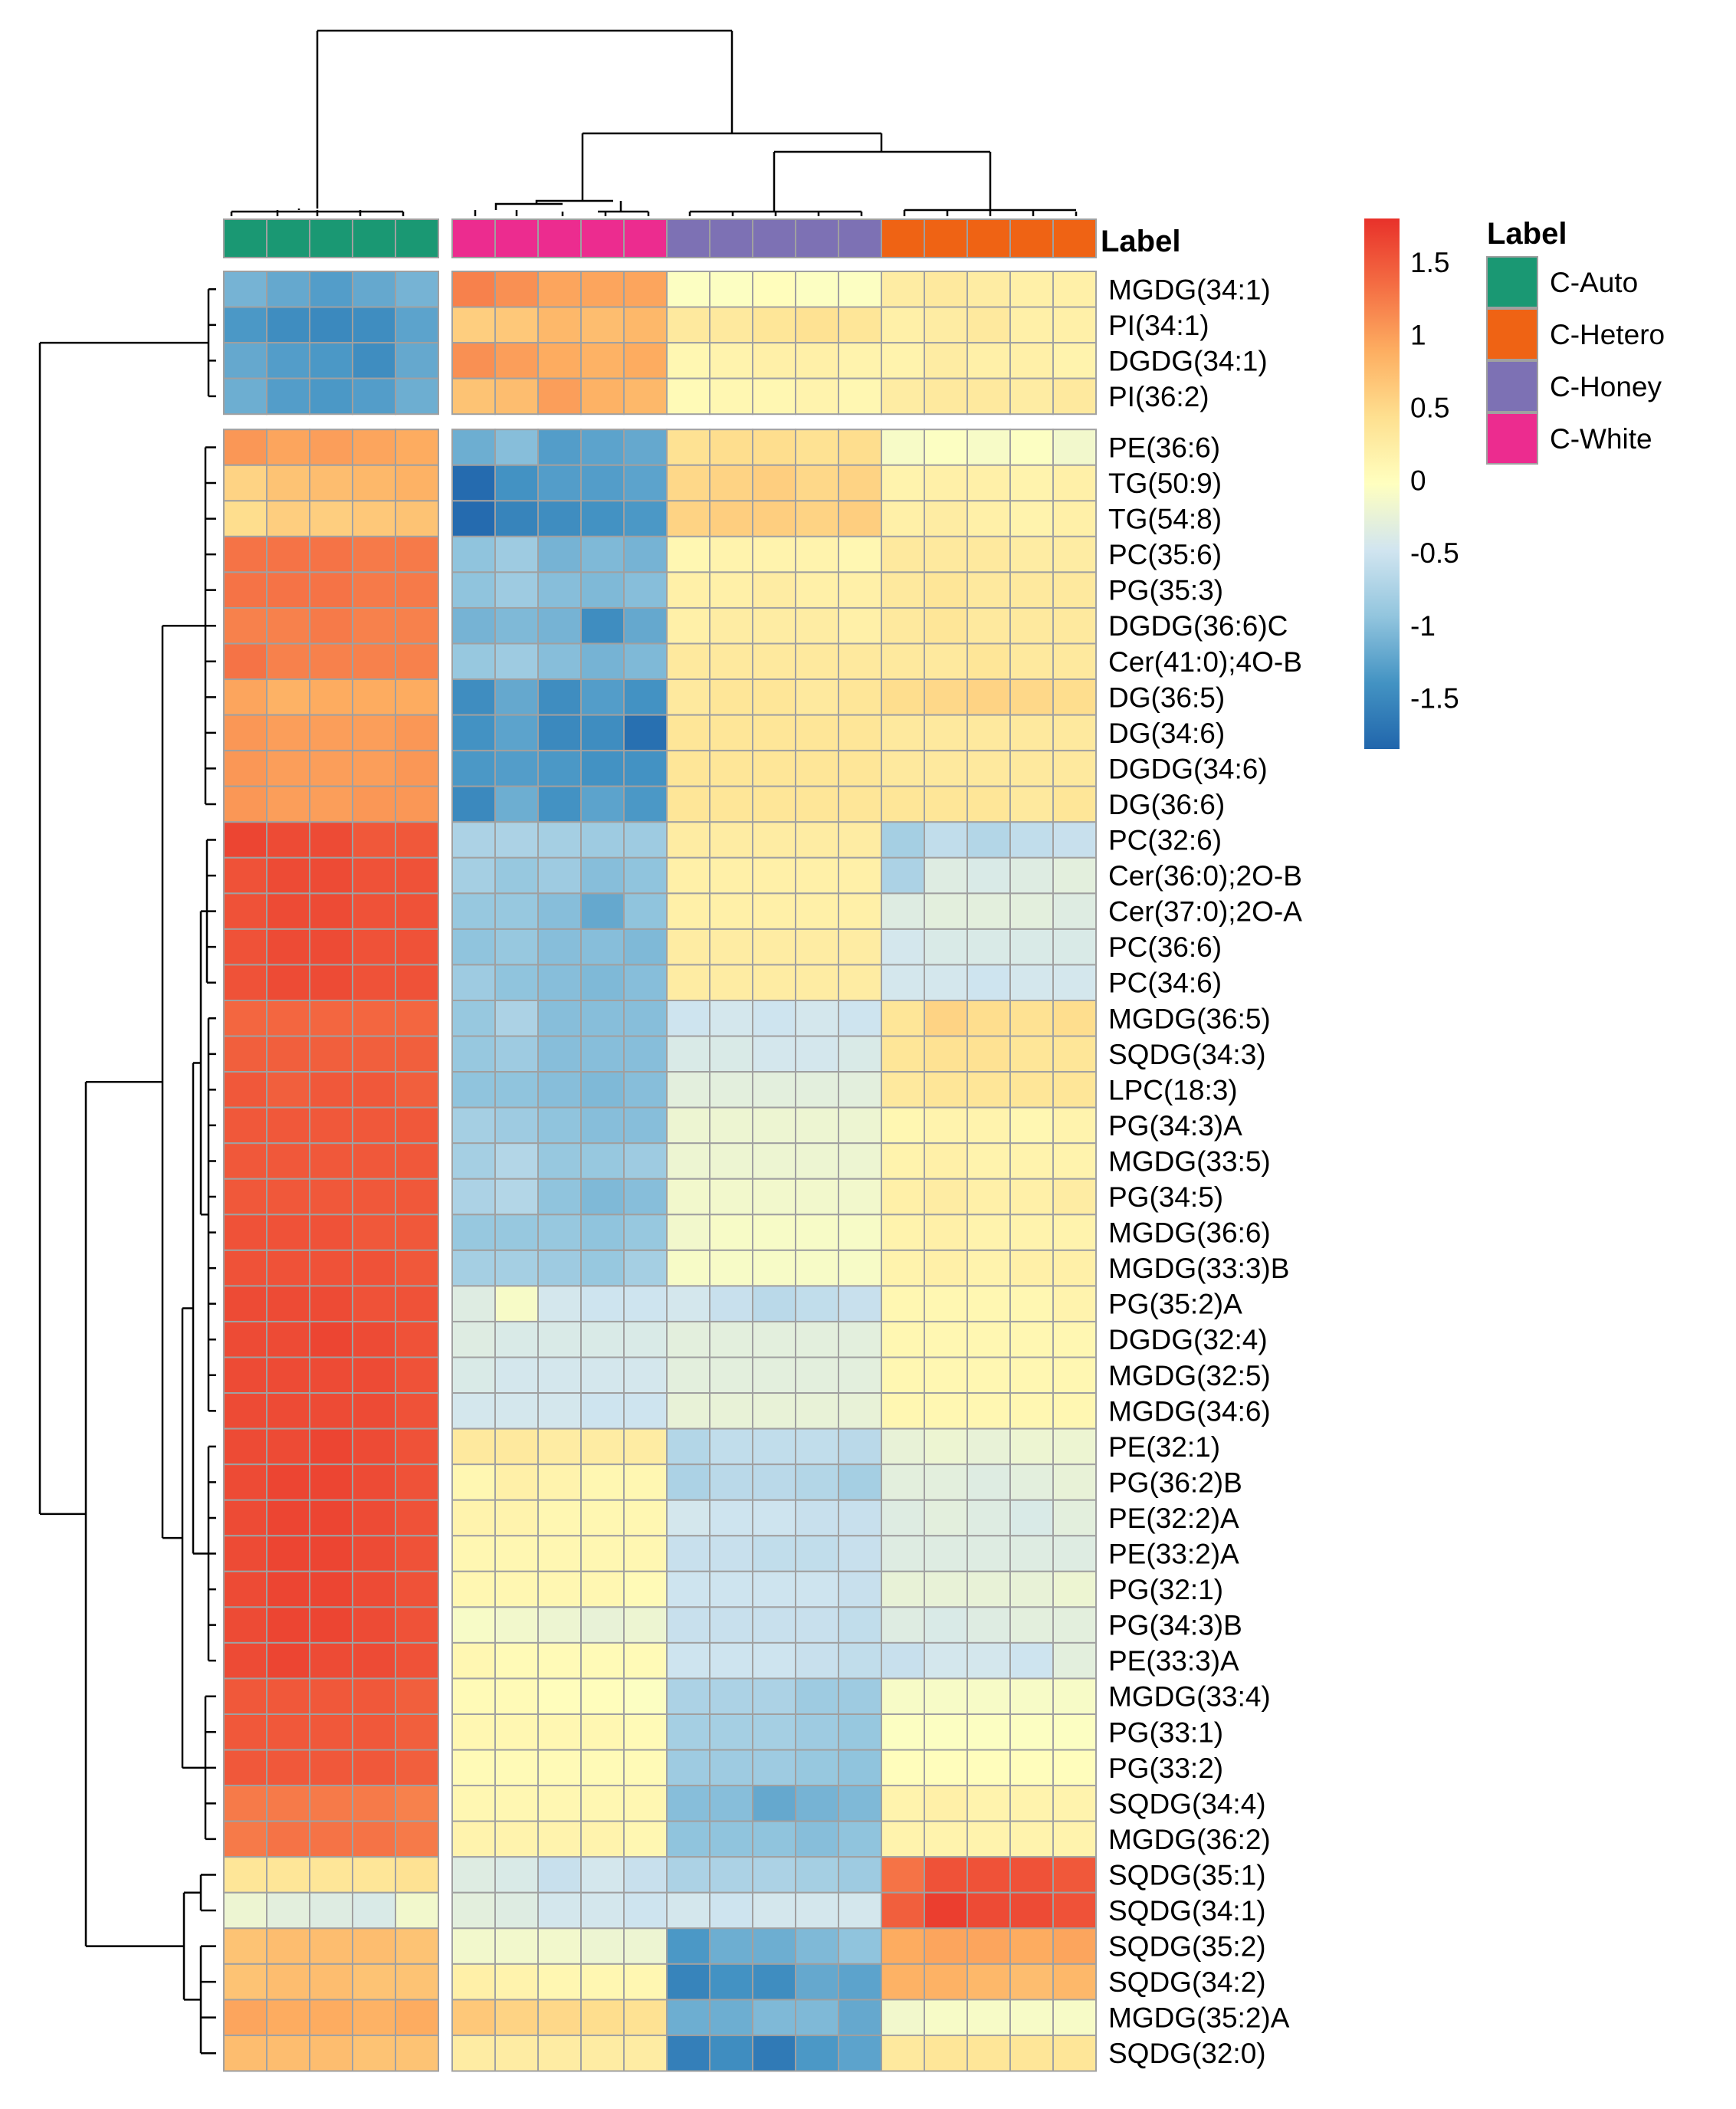 This screenshot has width=1736, height=2109. I want to click on row-label: PG(33:2), so click(1165, 1768).